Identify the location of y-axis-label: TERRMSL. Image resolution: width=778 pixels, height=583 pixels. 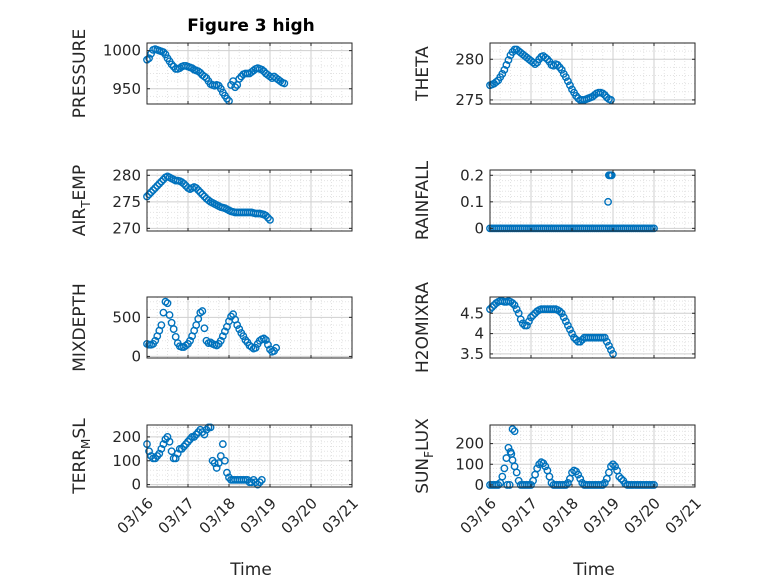
(81, 456).